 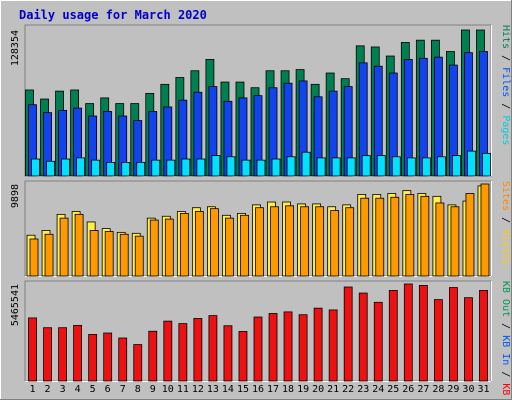 What do you see at coordinates (33, 389) in the screenshot?
I see `x-tick-label-1: 1` at bounding box center [33, 389].